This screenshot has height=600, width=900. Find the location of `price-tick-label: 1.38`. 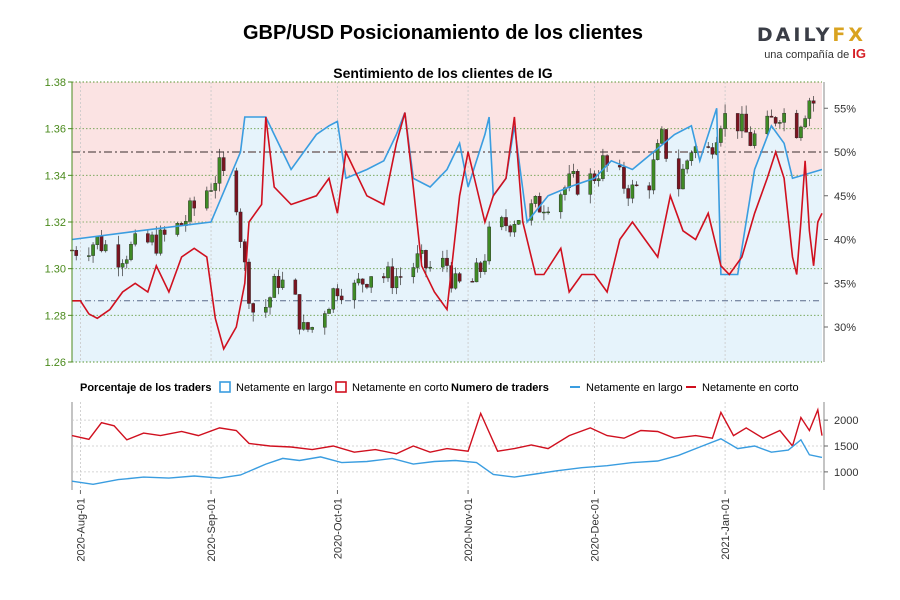

price-tick-label: 1.38 is located at coordinates (55, 83).